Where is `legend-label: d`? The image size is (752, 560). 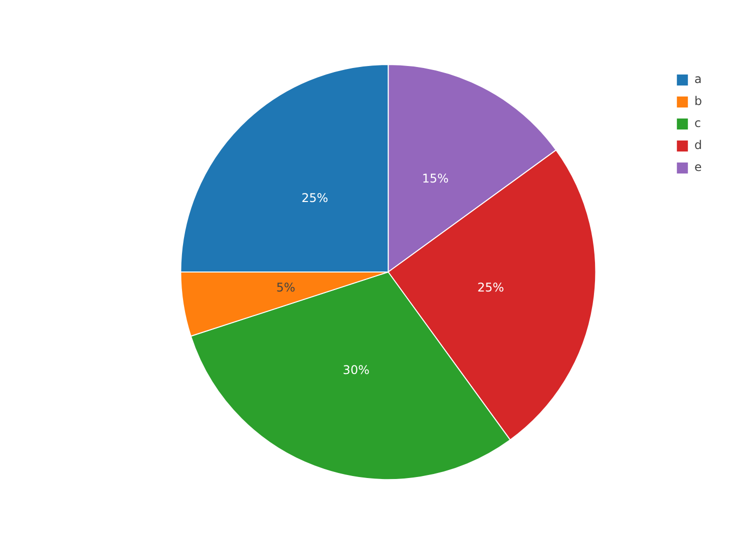 legend-label: d is located at coordinates (698, 145).